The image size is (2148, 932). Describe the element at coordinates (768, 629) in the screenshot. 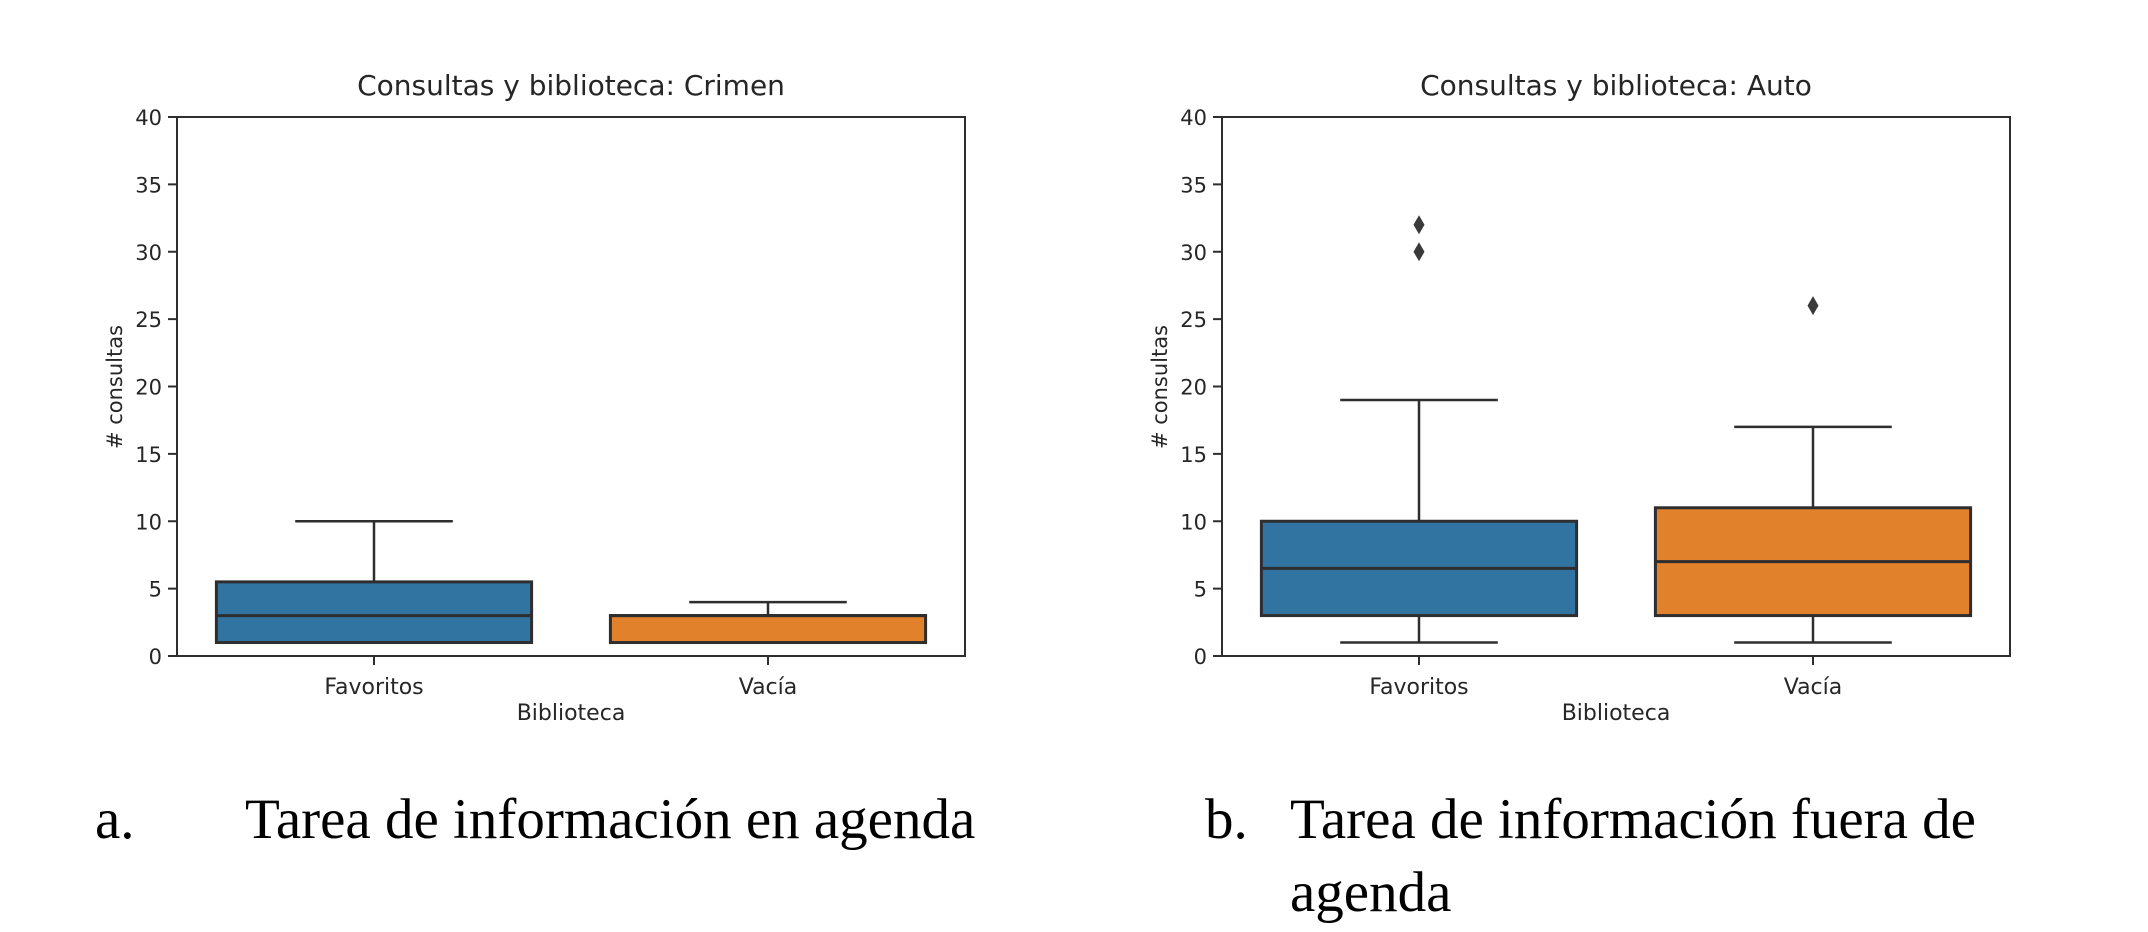

I see `box-vacía` at that location.